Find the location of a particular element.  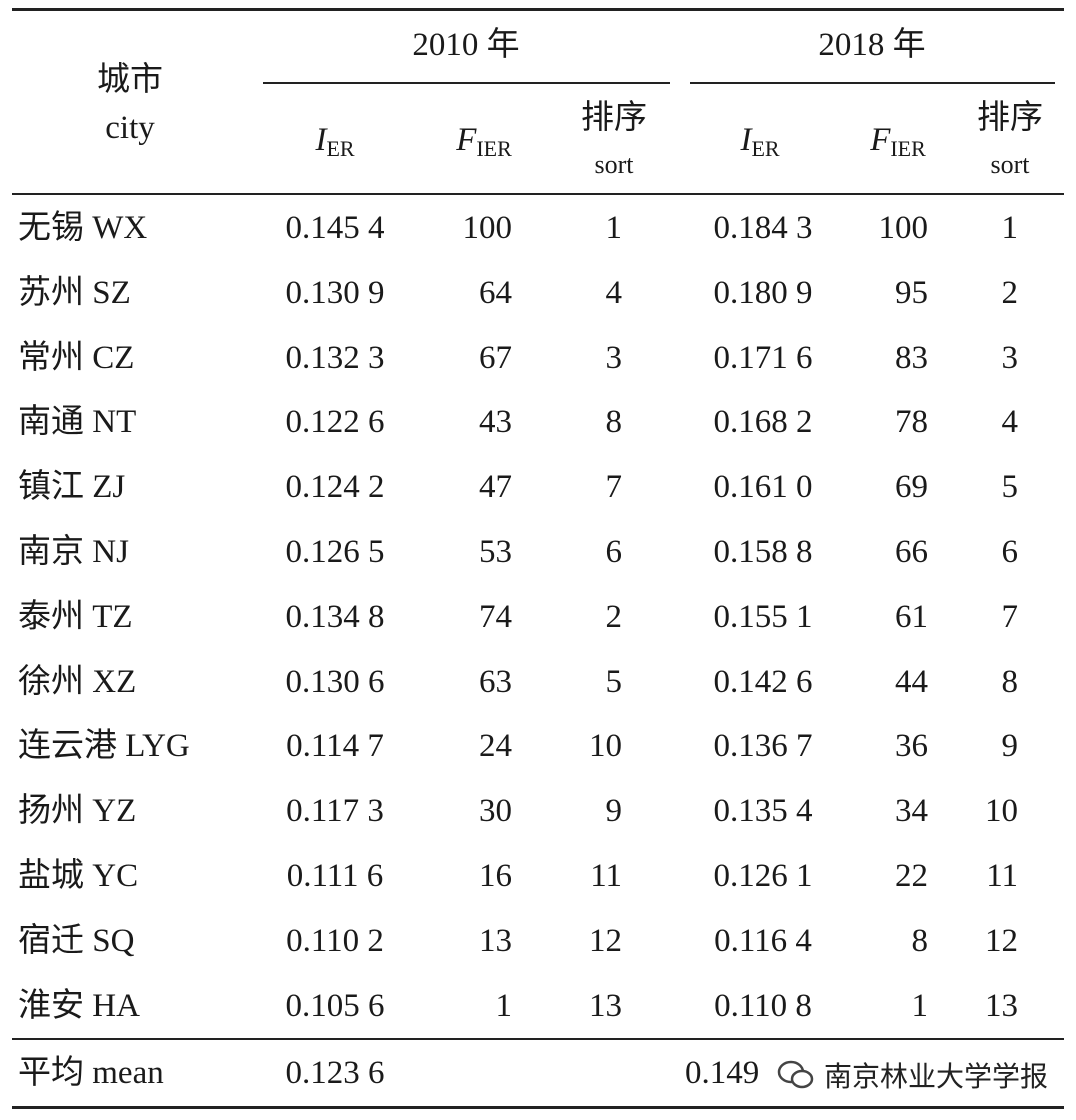

city: 南京 NJ is located at coordinates (73, 552).